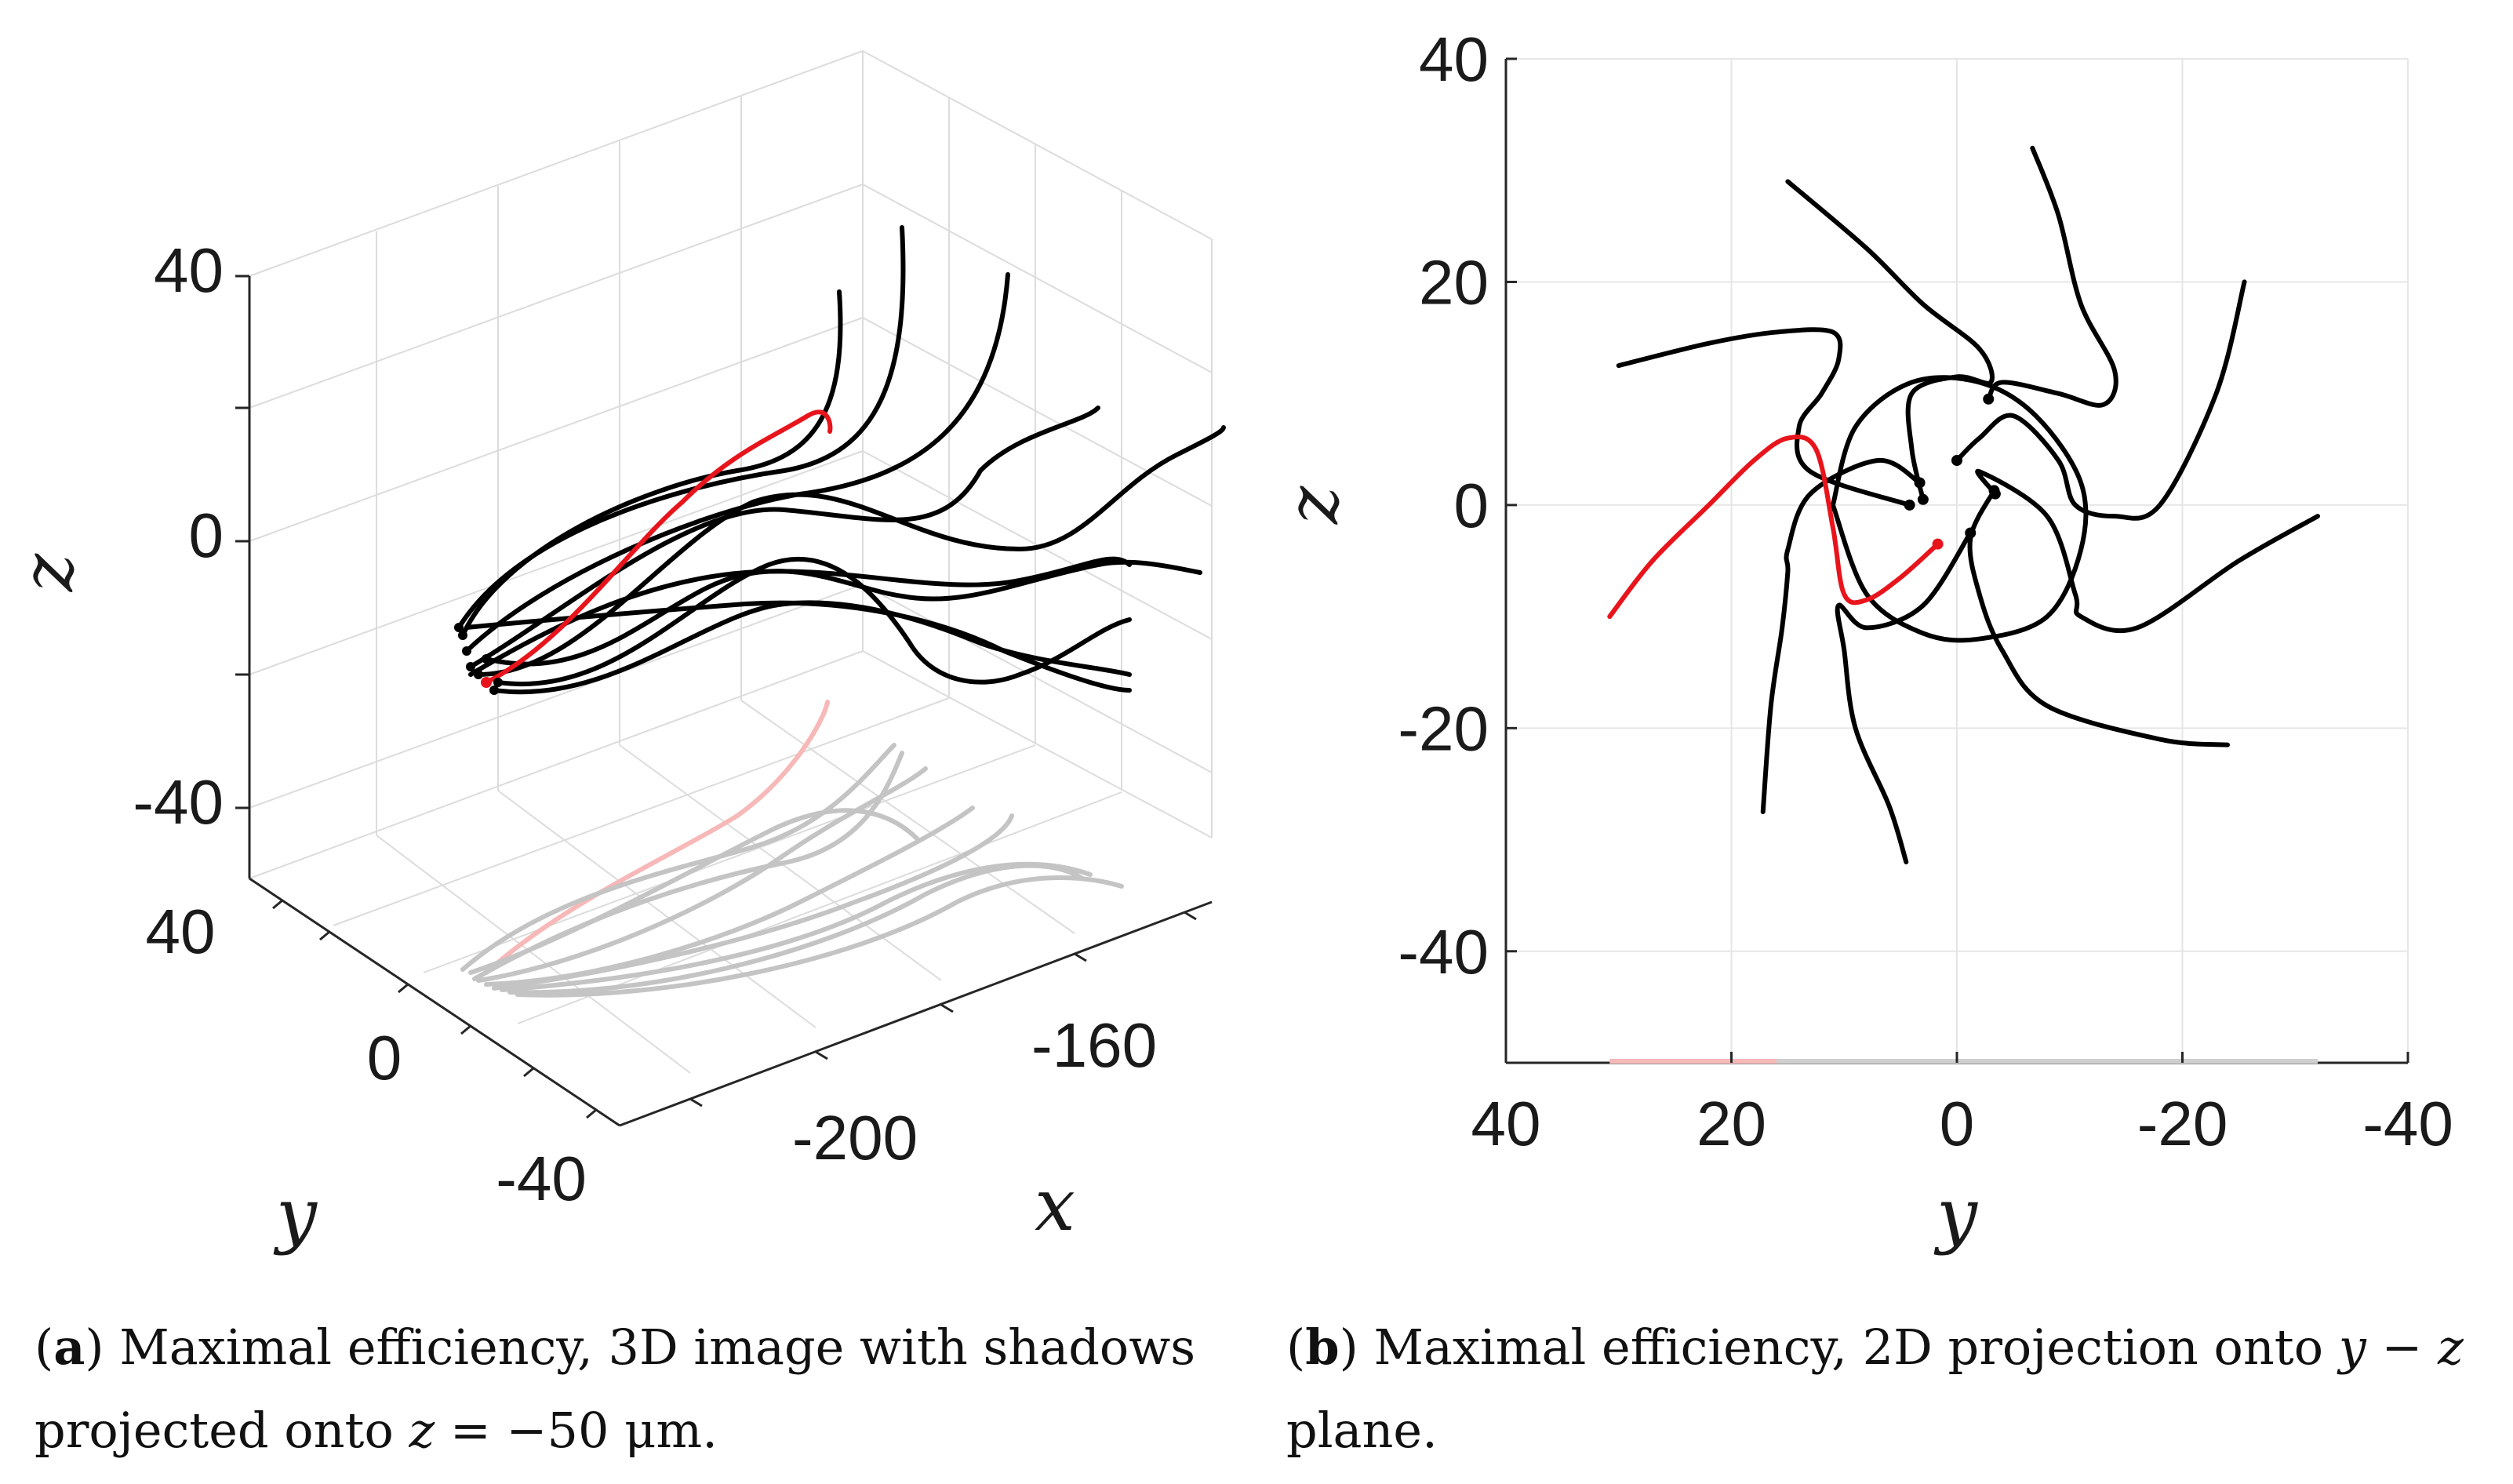 Image resolution: width=2513 pixels, height=1484 pixels. I want to click on caption-b-label: b, so click(1322, 1347).